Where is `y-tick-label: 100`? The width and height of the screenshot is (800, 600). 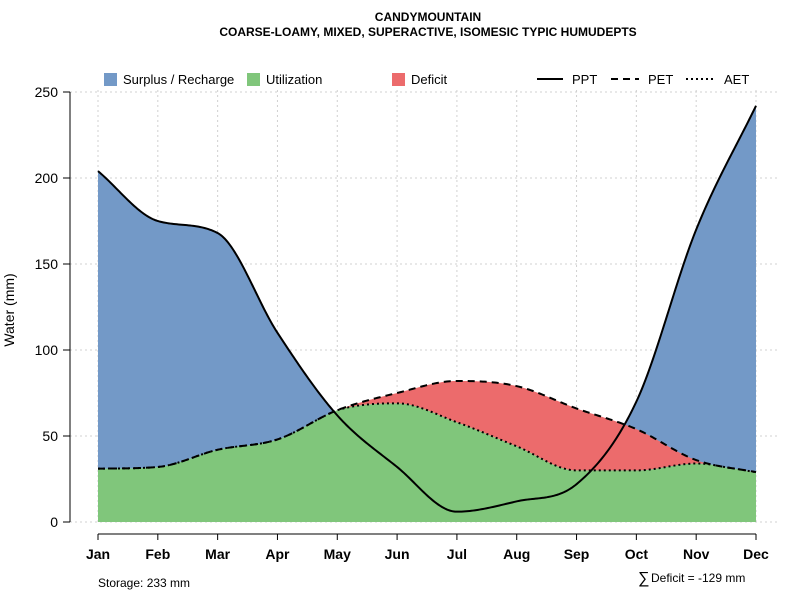
y-tick-label: 100 is located at coordinates (47, 350).